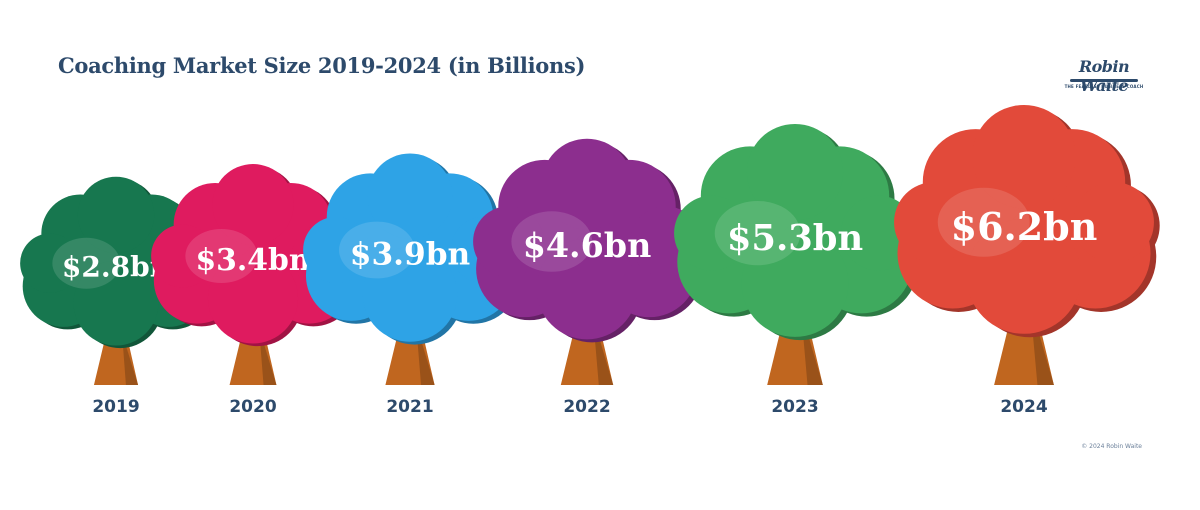 This screenshot has width=1200, height=510. What do you see at coordinates (586, 407) in the screenshot?
I see `year-label: 2022` at bounding box center [586, 407].